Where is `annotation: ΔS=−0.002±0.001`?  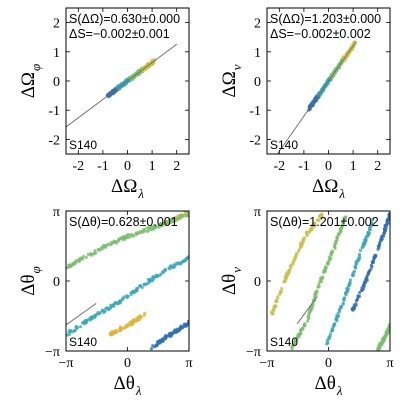 annotation: ΔS=−0.002±0.001 is located at coordinates (119, 34).